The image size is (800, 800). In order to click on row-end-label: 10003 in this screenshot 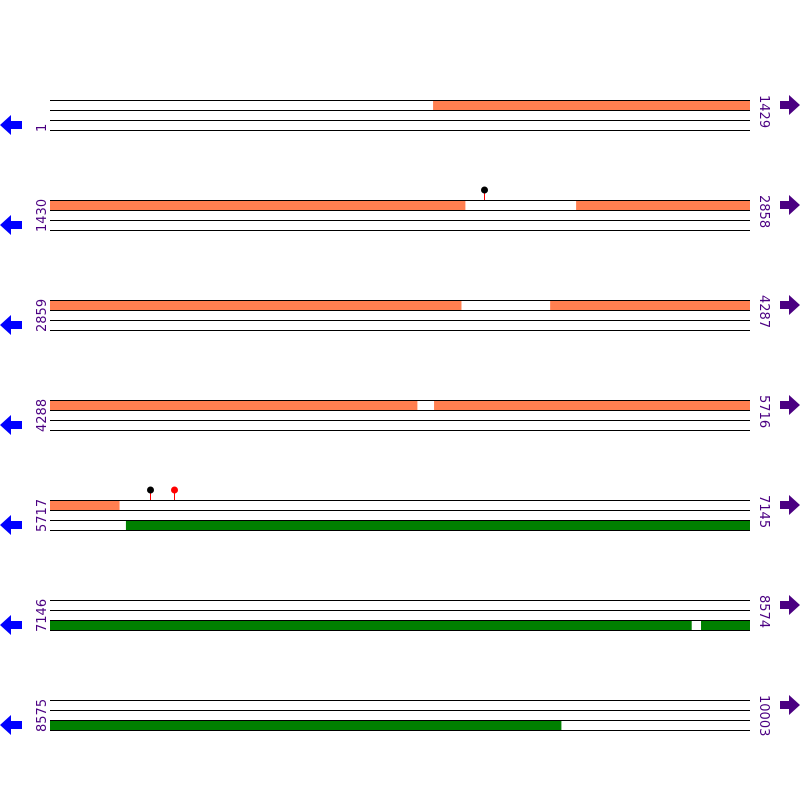, I will do `click(763, 715)`.